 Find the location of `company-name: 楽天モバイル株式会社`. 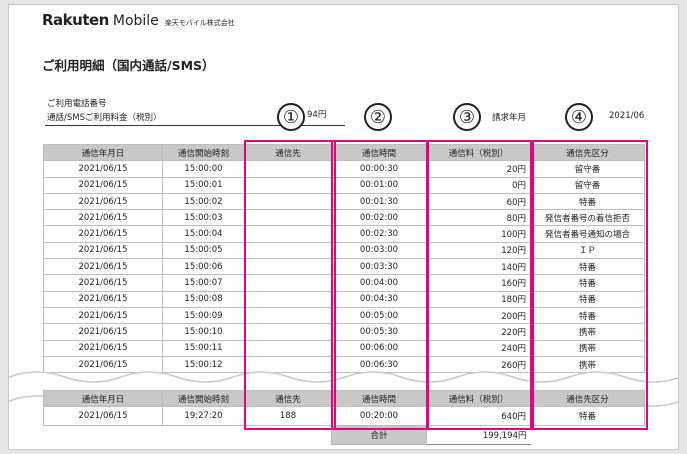

company-name: 楽天モバイル株式会社 is located at coordinates (199, 23).